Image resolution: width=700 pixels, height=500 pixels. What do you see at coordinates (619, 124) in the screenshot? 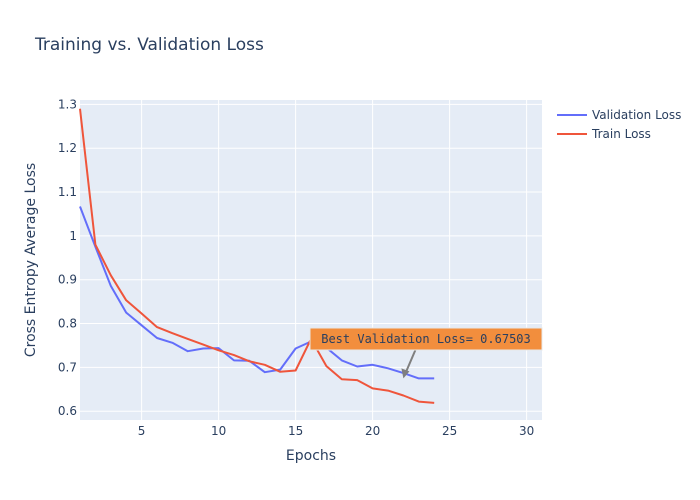
I see `legend: Validation Loss Train Loss` at bounding box center [619, 124].